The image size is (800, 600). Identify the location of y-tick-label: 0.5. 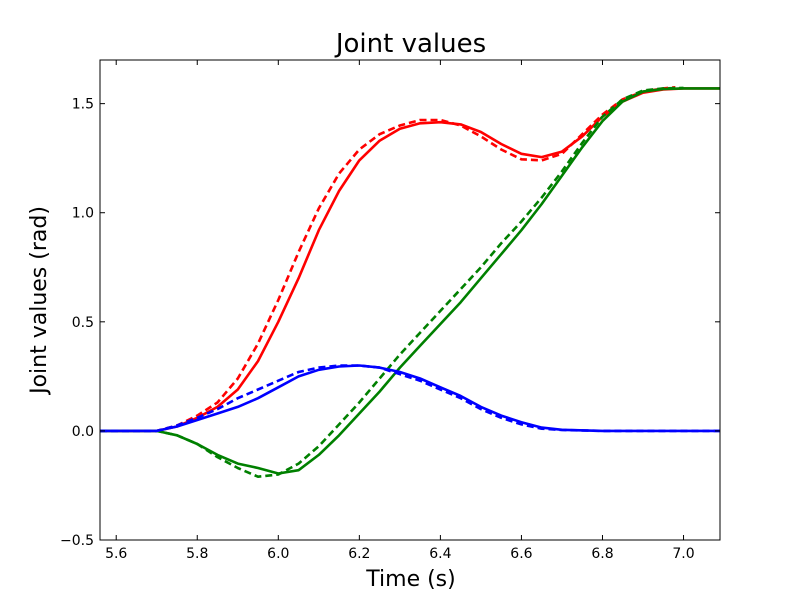
(83, 323).